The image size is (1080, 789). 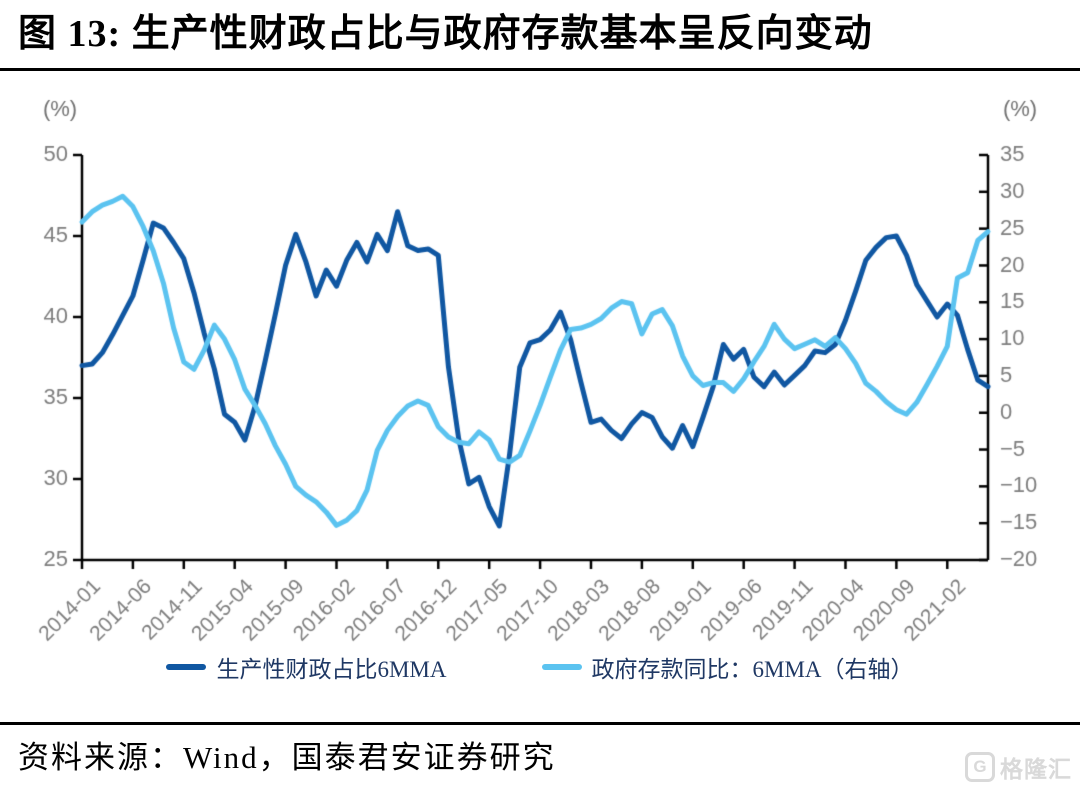 What do you see at coordinates (561, 667) in the screenshot?
I see `legend-swatch-light-blue-line` at bounding box center [561, 667].